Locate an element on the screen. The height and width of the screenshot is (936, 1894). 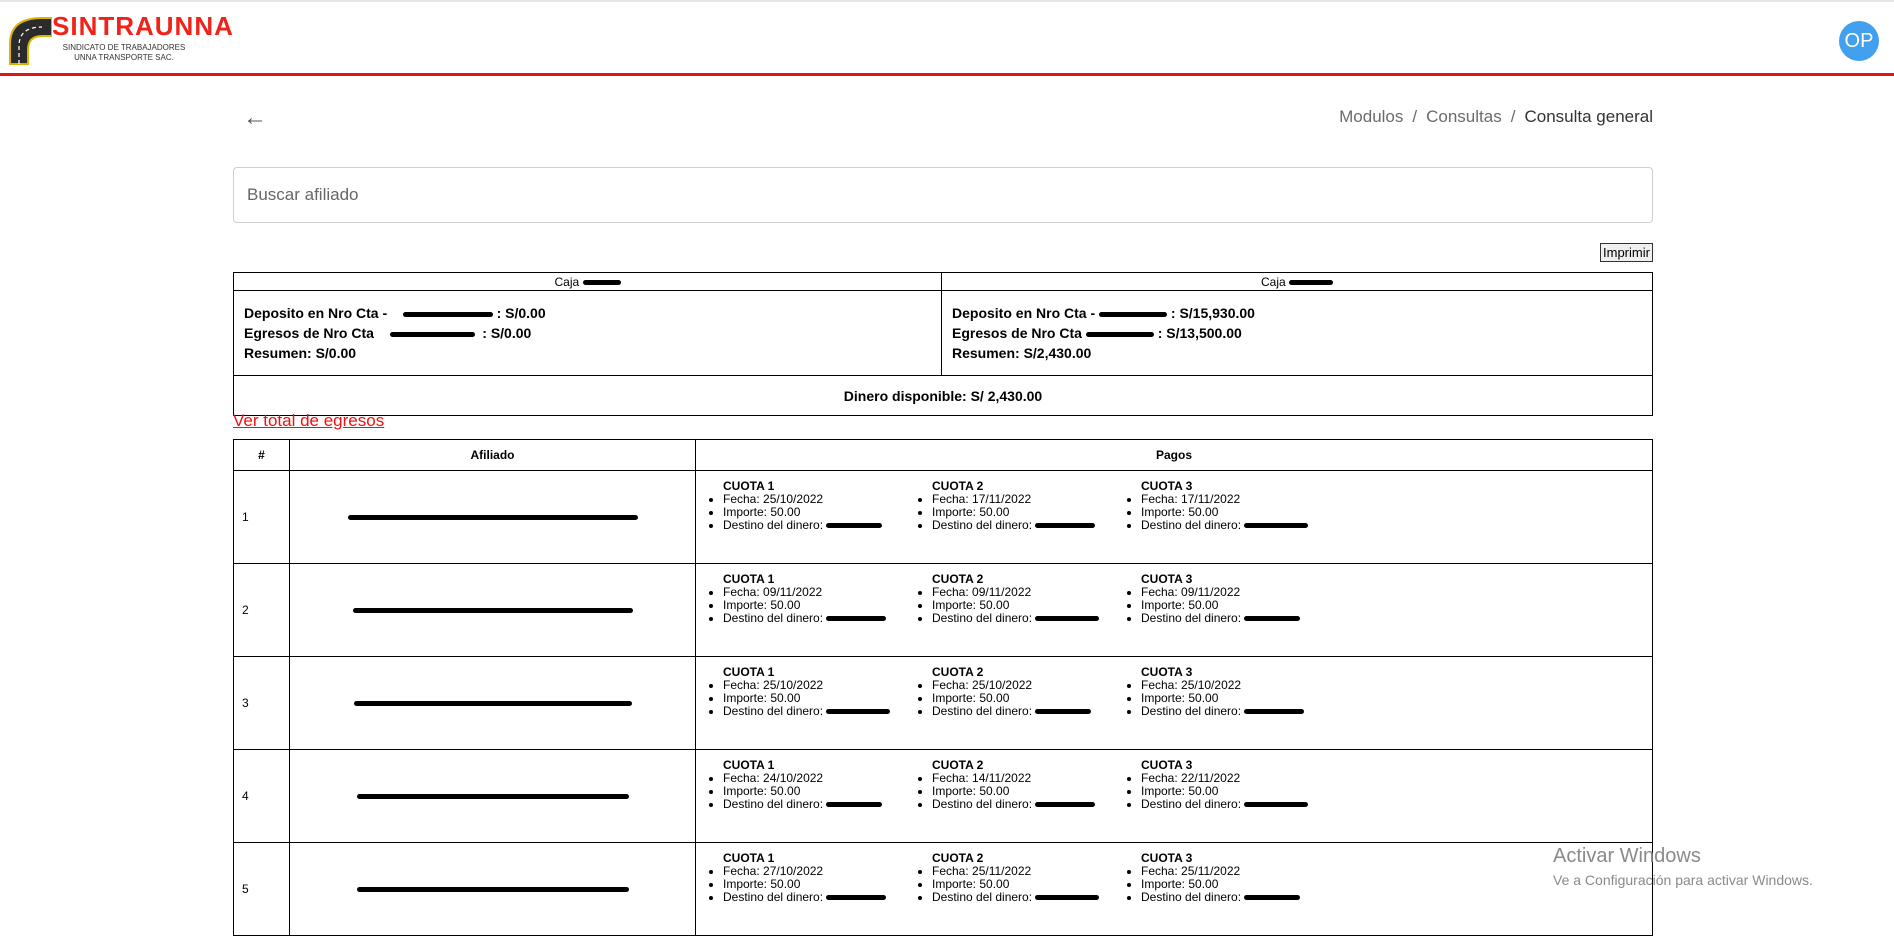
col-header-num: # is located at coordinates (261, 455).